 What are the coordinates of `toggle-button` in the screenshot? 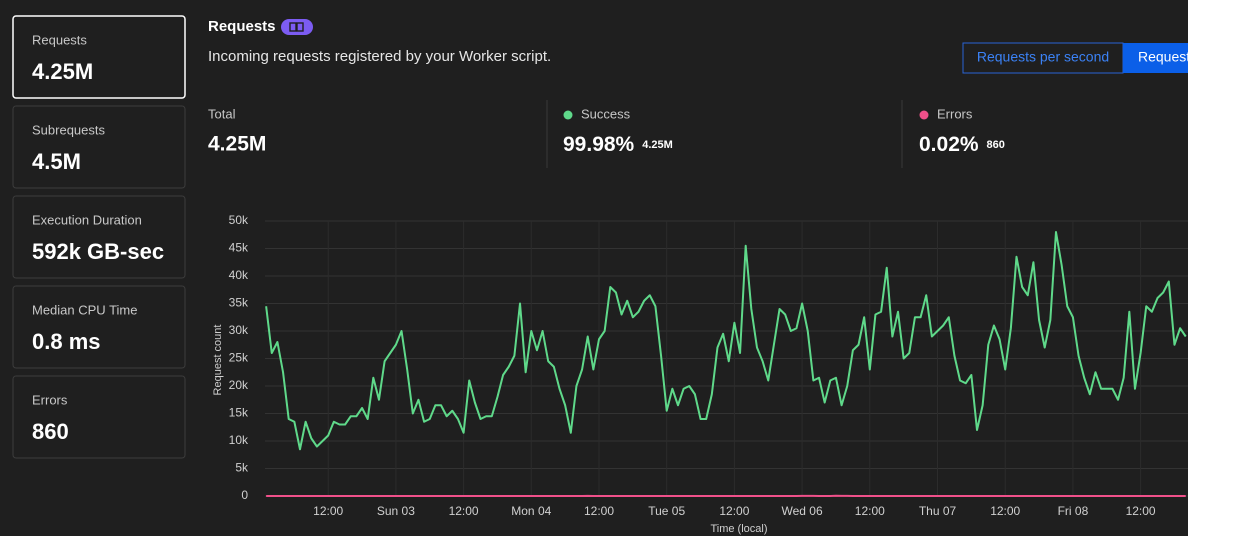 It's located at (1173, 58).